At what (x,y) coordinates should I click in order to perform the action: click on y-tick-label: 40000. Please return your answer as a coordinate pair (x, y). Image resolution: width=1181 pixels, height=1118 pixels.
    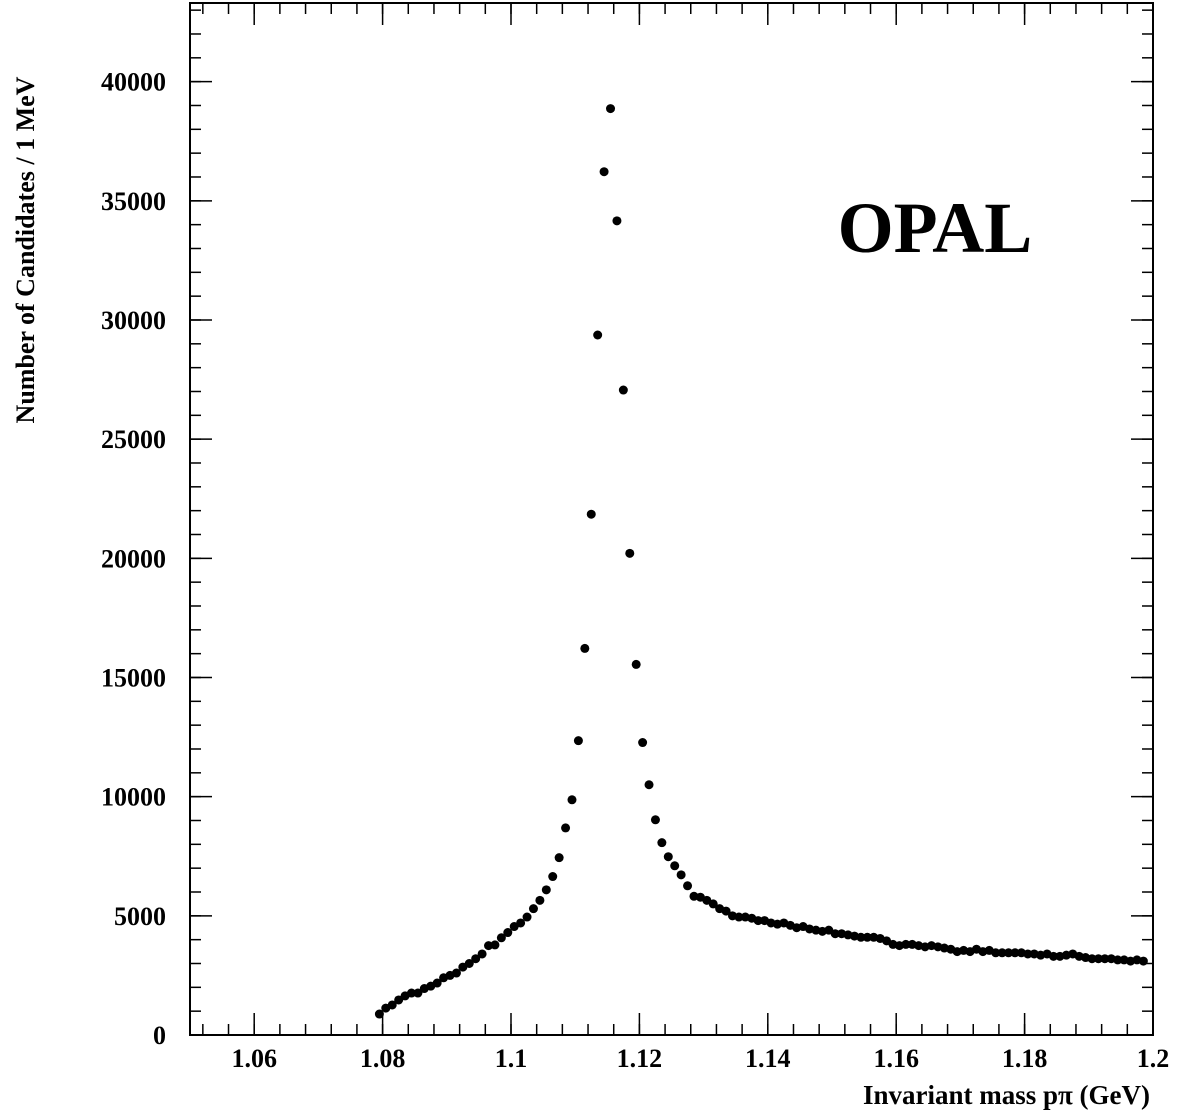
    Looking at the image, I should click on (133, 82).